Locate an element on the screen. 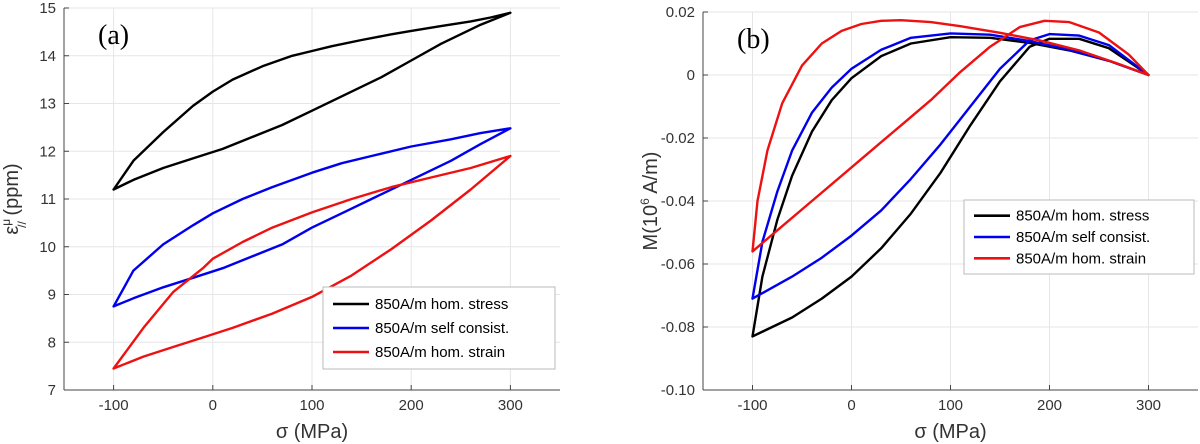 This screenshot has height=444, width=1200. y-tick-label: 12 is located at coordinates (47, 151).